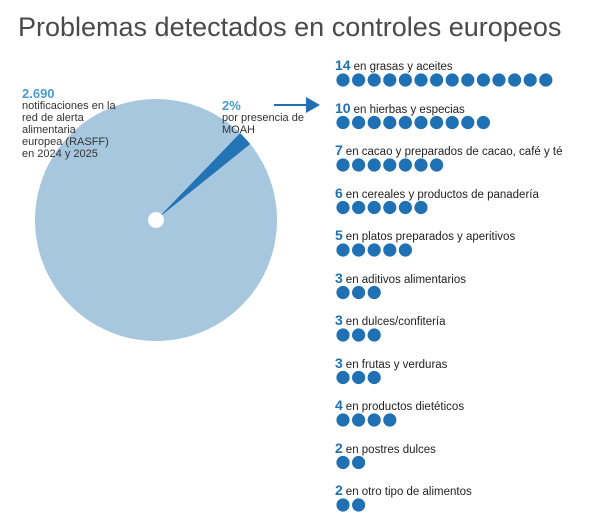 The image size is (600, 529). What do you see at coordinates (339, 150) in the screenshot?
I see `count-label: 7` at bounding box center [339, 150].